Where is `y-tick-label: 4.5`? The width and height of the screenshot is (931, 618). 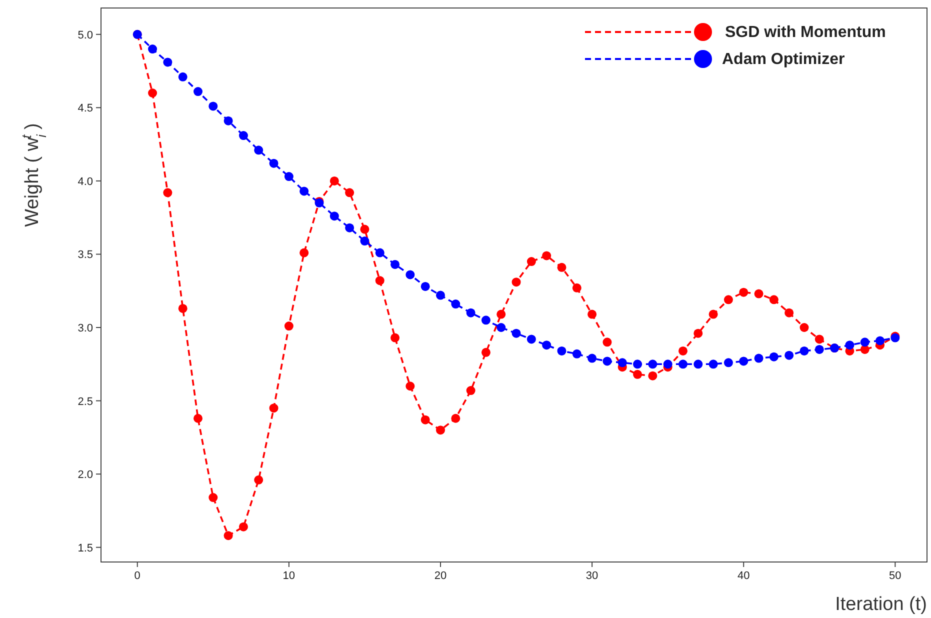 y-tick-label: 4.5 is located at coordinates (85, 108).